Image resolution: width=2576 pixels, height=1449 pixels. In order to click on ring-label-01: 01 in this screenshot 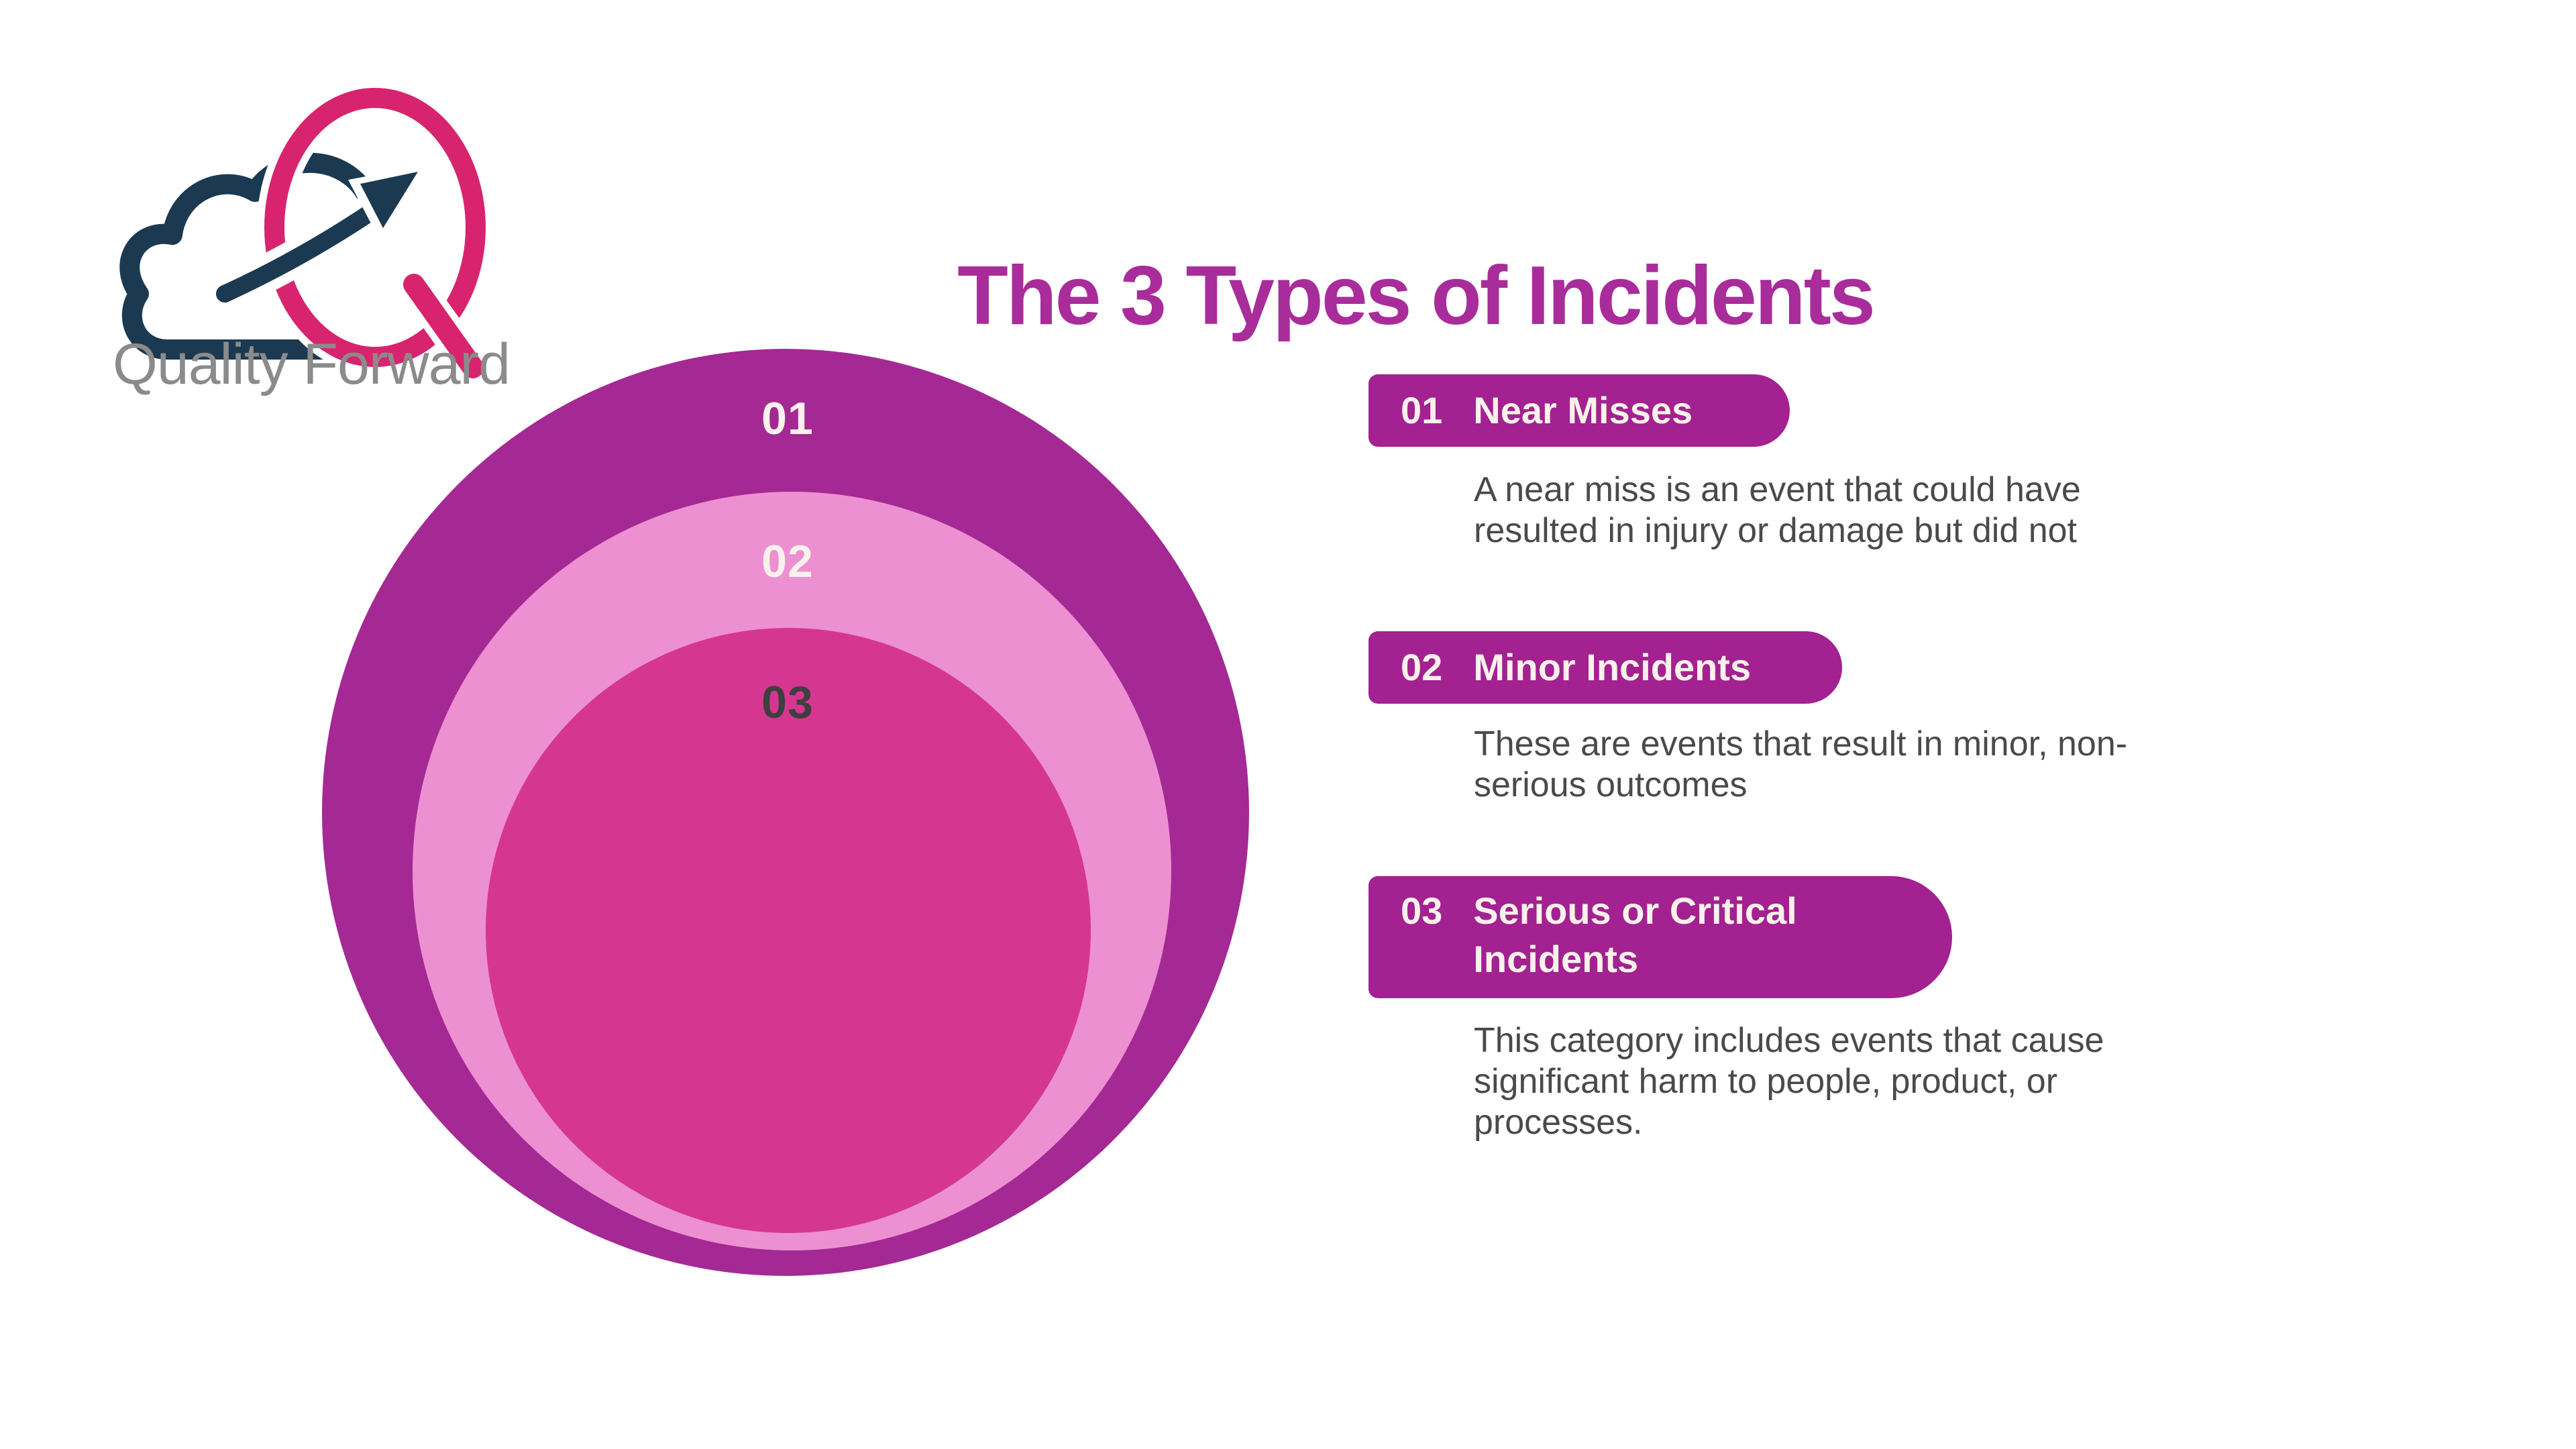, I will do `click(787, 418)`.